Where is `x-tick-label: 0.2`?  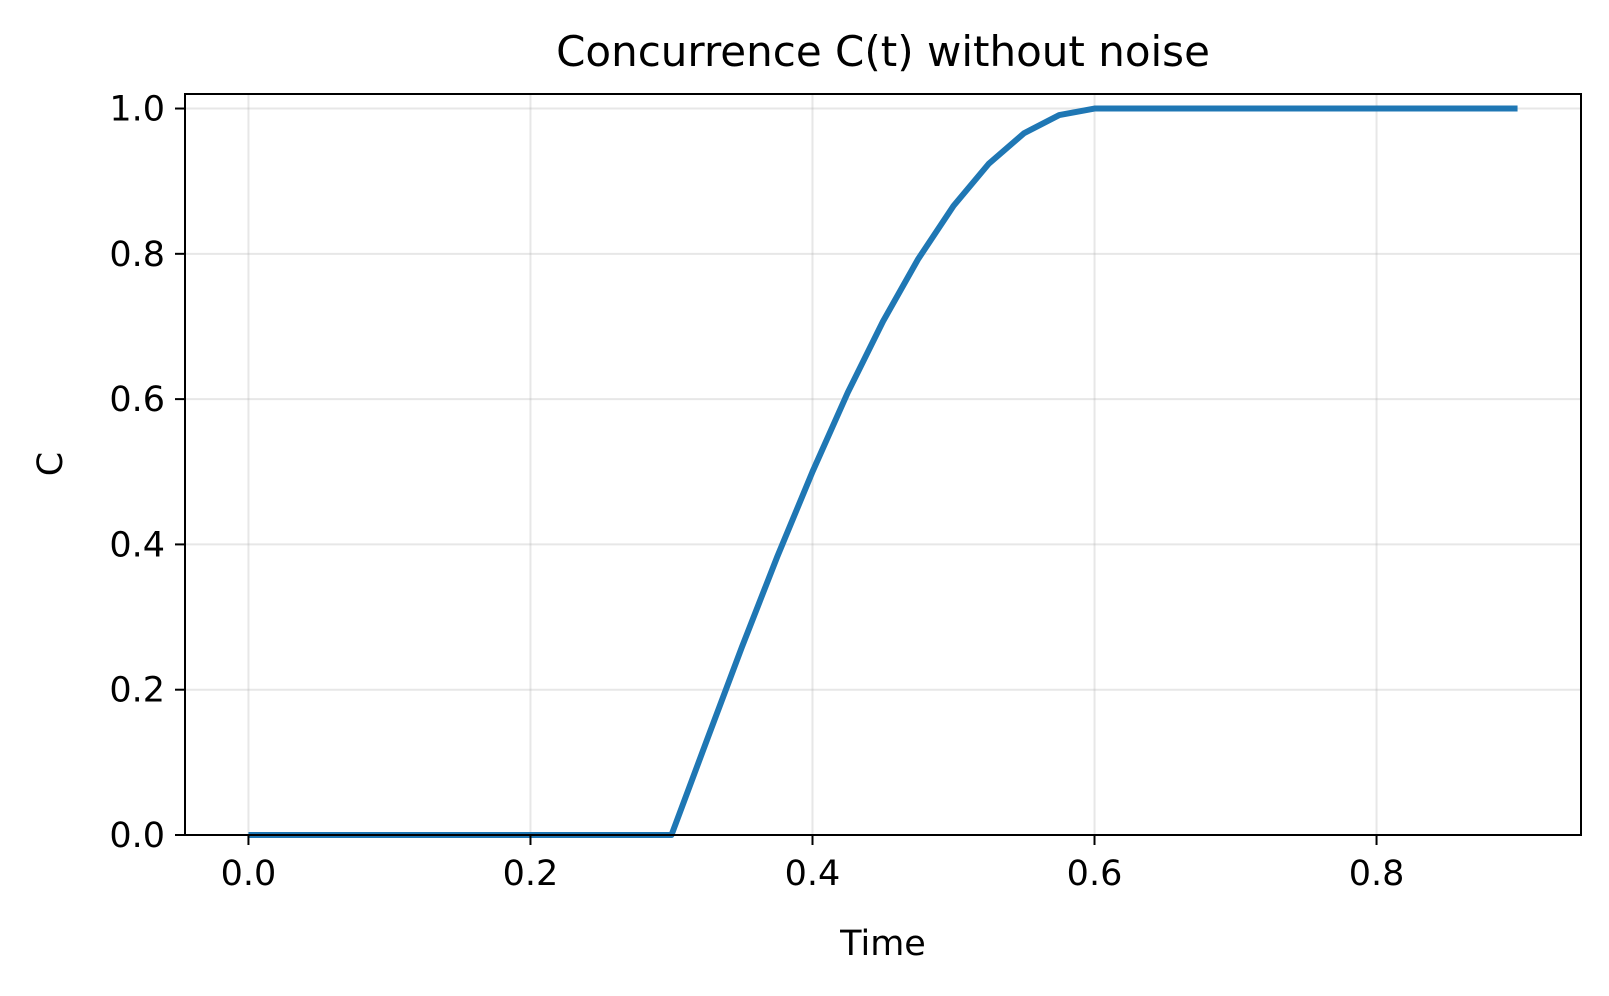 x-tick-label: 0.2 is located at coordinates (531, 874).